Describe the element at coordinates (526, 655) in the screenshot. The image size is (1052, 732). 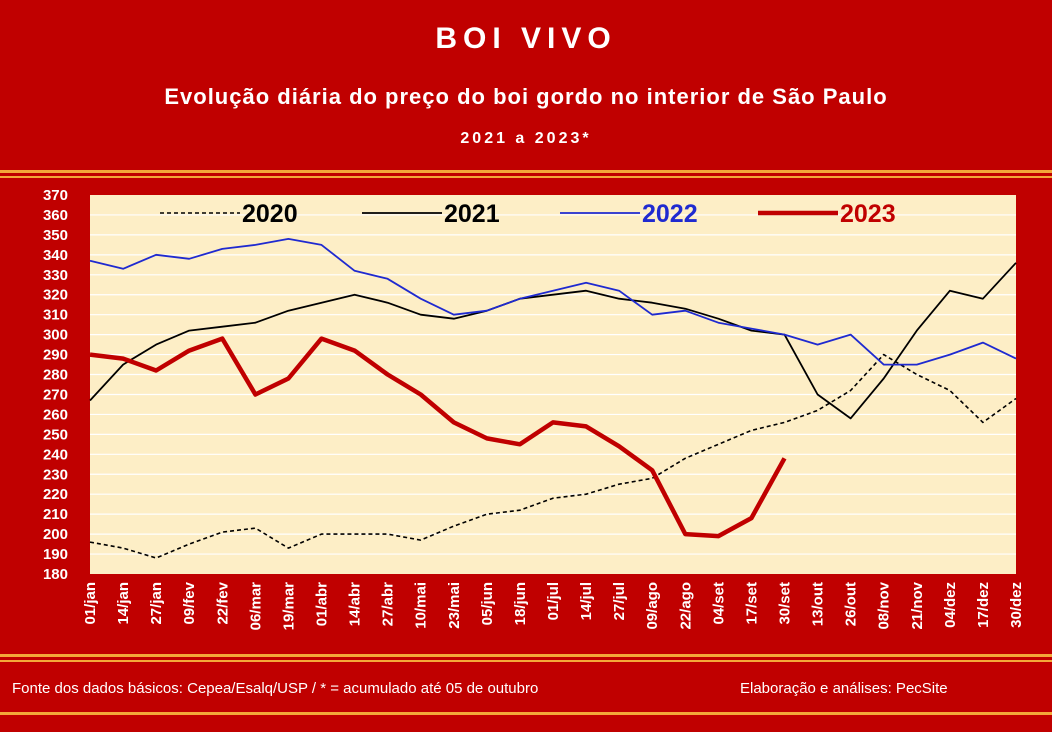
I see `bottom-band-outer` at that location.